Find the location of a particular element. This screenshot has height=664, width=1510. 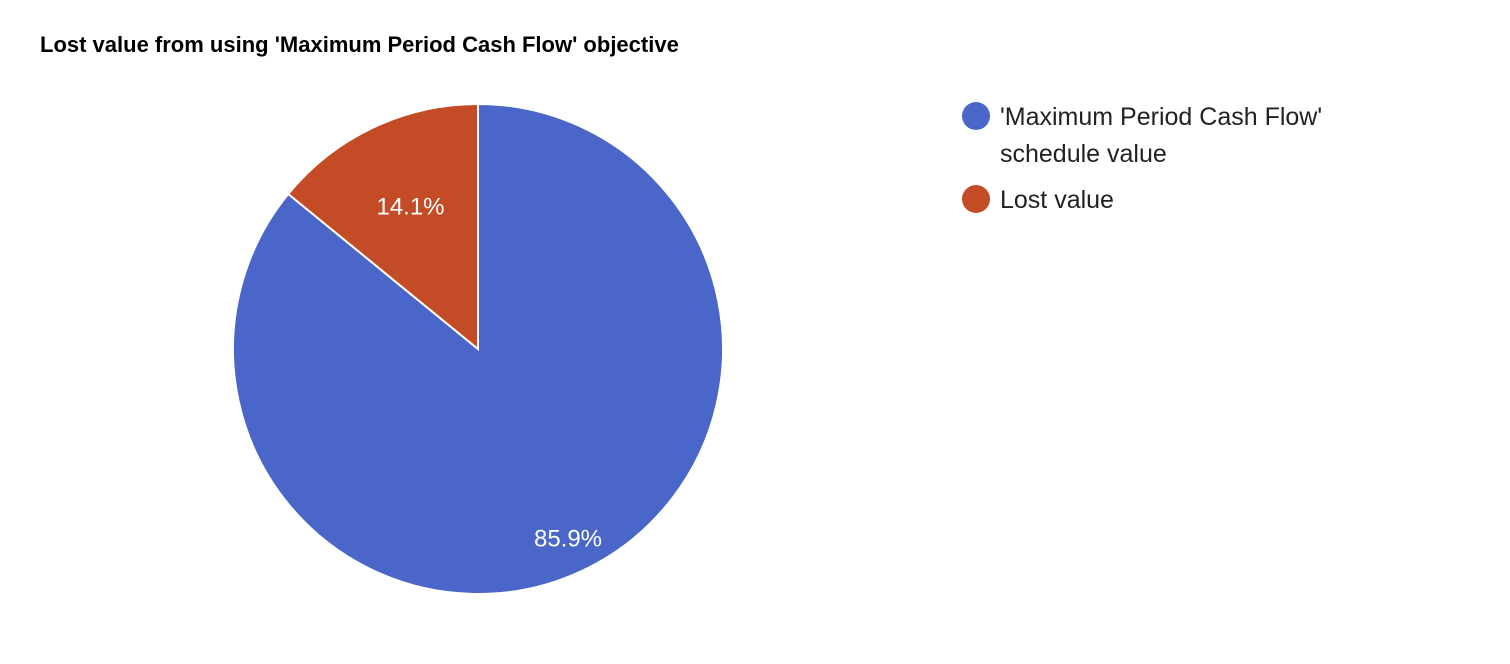

legend-item-0: 'Maximum Period Cash Flow' schedule value is located at coordinates (1142, 135).